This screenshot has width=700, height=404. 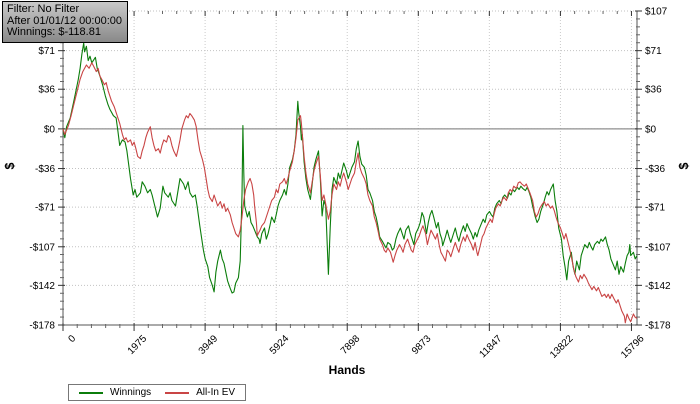 What do you see at coordinates (72, 339) in the screenshot?
I see `x-tick-label: 0` at bounding box center [72, 339].